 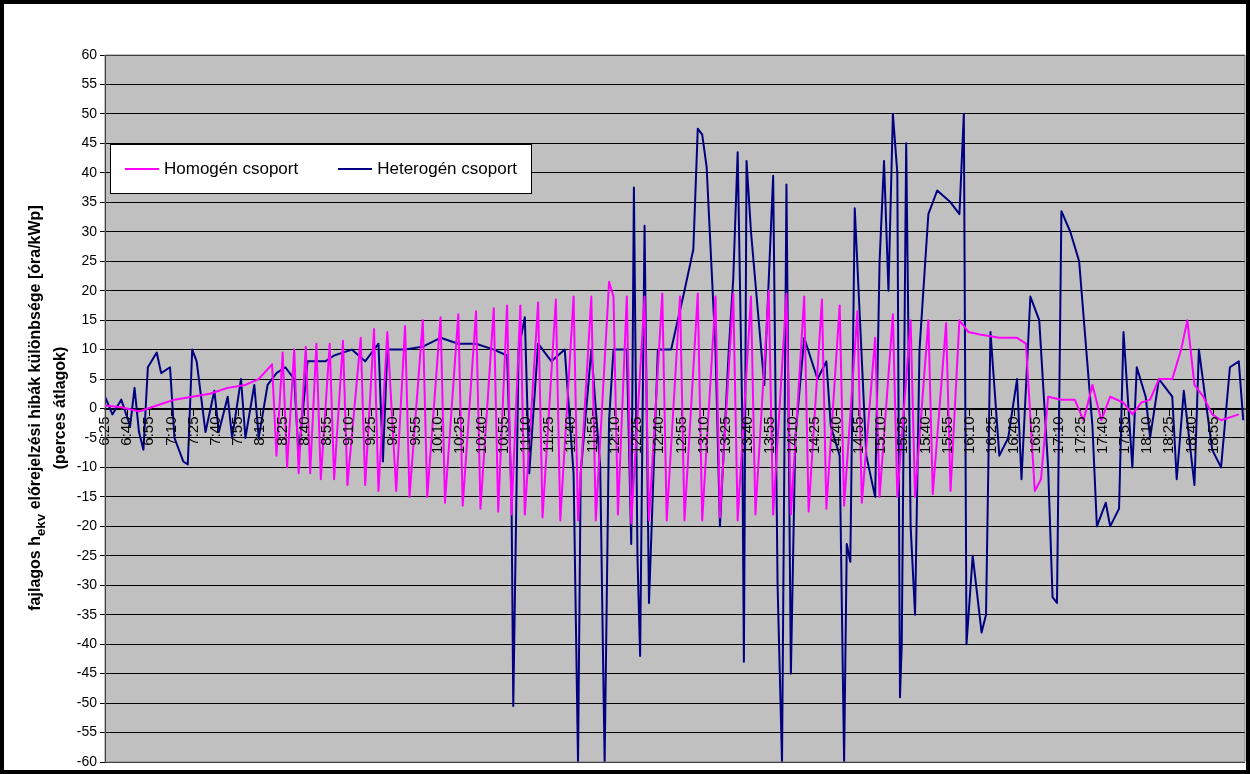 I want to click on x-tick-label: 15:40, so click(x=924, y=435).